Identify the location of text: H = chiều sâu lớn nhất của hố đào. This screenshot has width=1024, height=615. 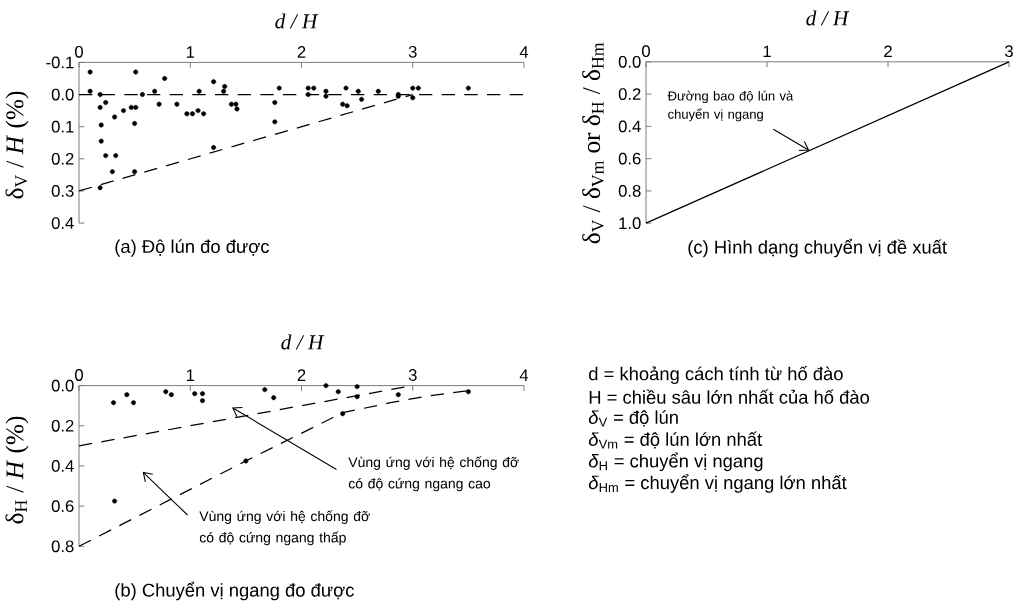
(729, 396).